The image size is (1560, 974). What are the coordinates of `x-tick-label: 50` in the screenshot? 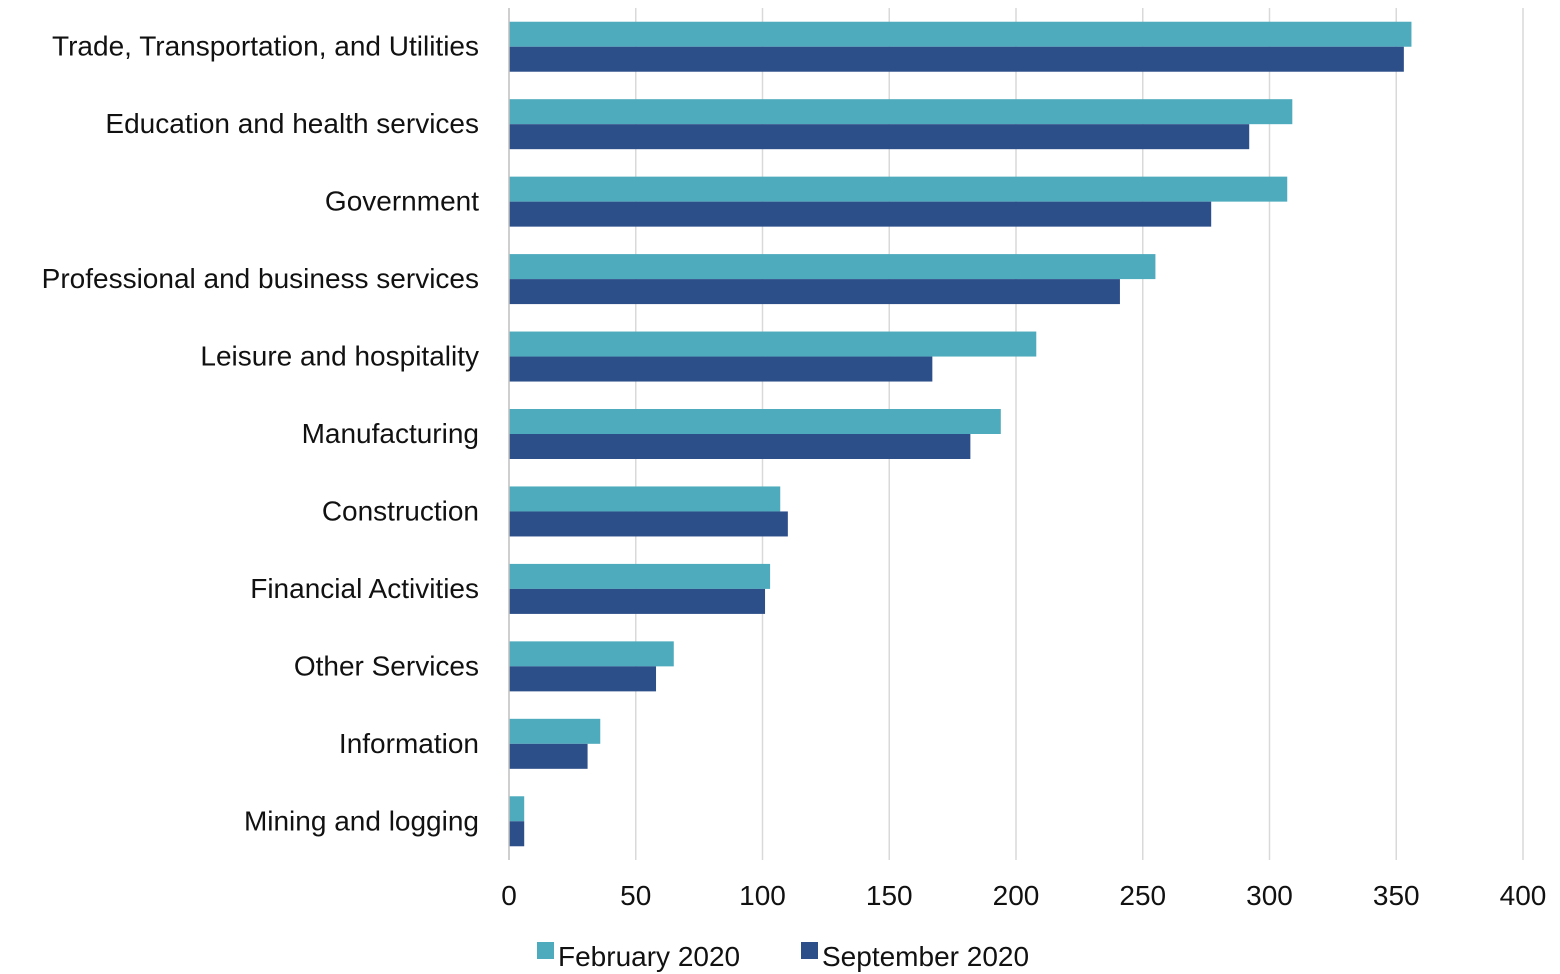 It's located at (635, 895).